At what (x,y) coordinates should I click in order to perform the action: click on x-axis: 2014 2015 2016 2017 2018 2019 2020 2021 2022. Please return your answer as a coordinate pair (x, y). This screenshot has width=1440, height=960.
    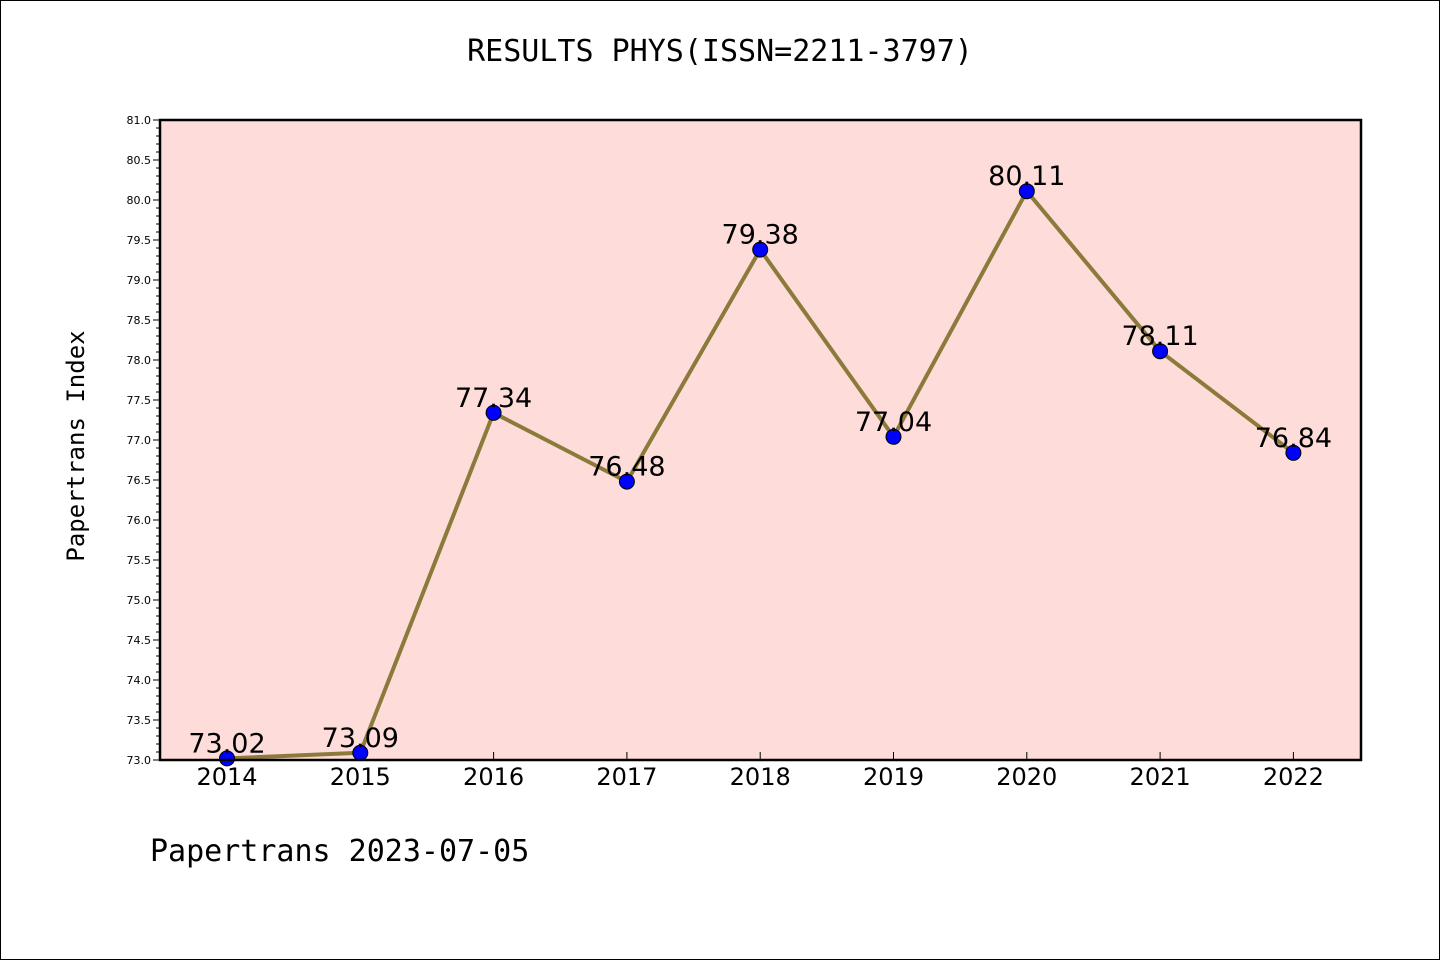
    Looking at the image, I should click on (760, 771).